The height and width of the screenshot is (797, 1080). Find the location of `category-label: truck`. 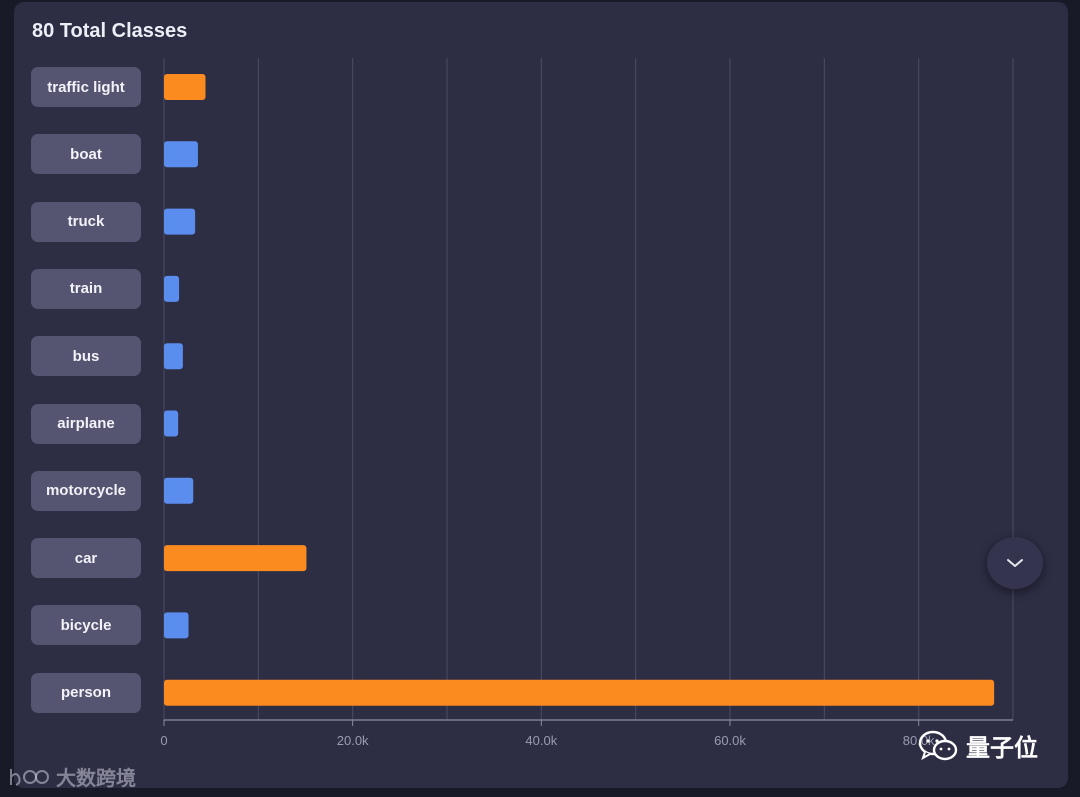

category-label: truck is located at coordinates (86, 221).